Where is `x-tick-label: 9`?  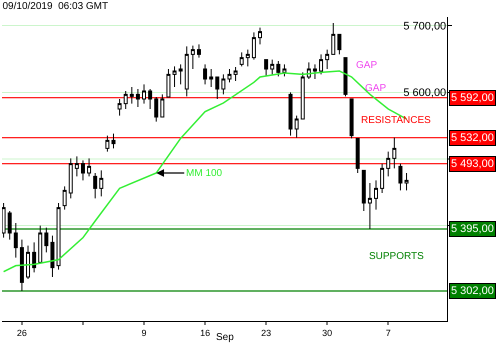 x-tick-label: 9 is located at coordinates (144, 333).